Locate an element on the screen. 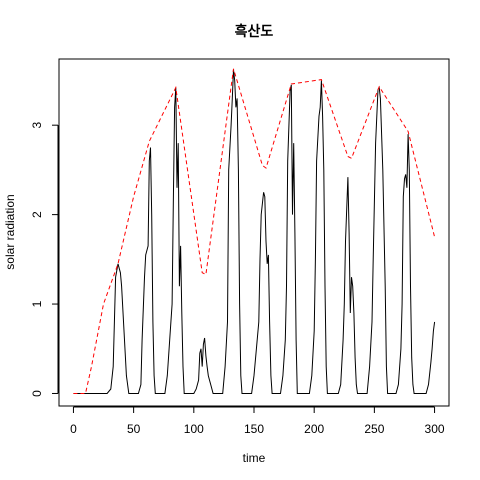 This screenshot has height=480, width=480. x-tick-label: 50 is located at coordinates (134, 429).